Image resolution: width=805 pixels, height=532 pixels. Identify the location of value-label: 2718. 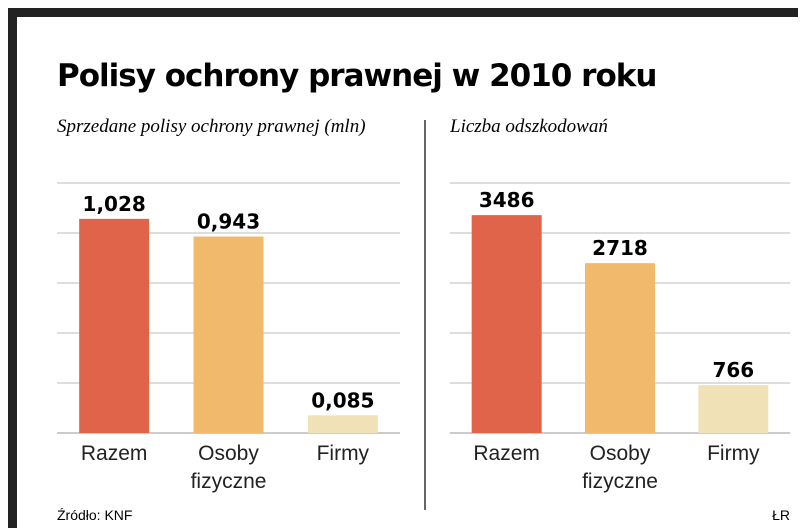
(620, 248).